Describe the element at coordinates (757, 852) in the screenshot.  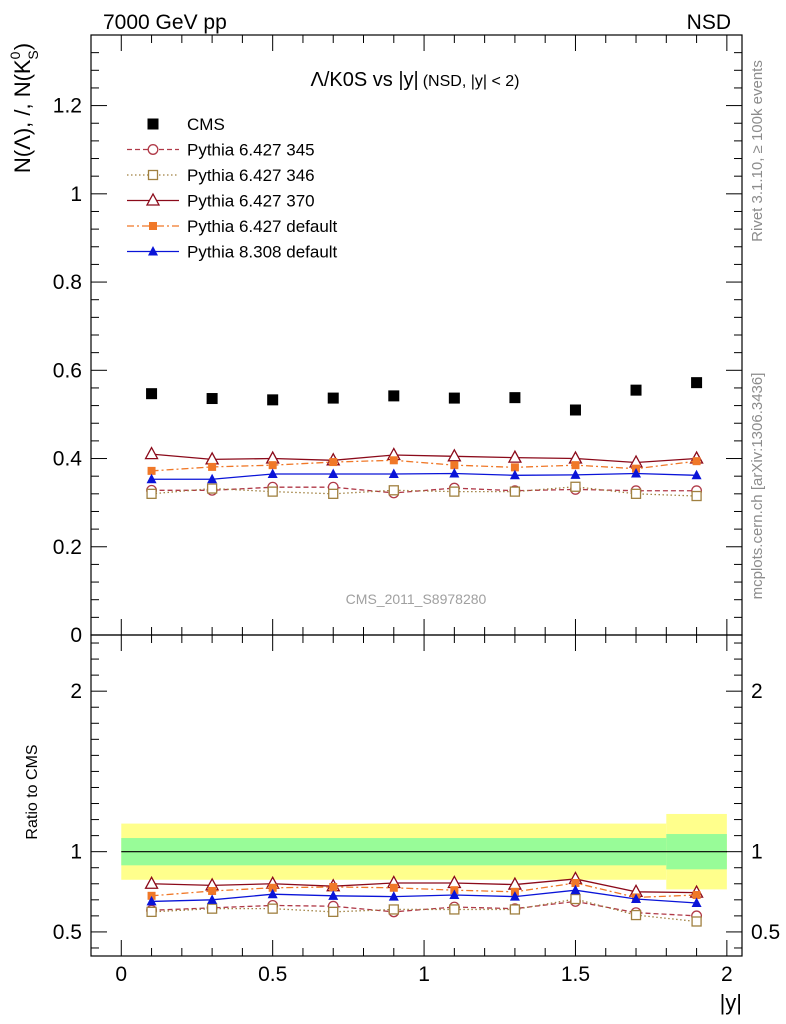
I see `ratio-ytick-label-right: 1` at that location.